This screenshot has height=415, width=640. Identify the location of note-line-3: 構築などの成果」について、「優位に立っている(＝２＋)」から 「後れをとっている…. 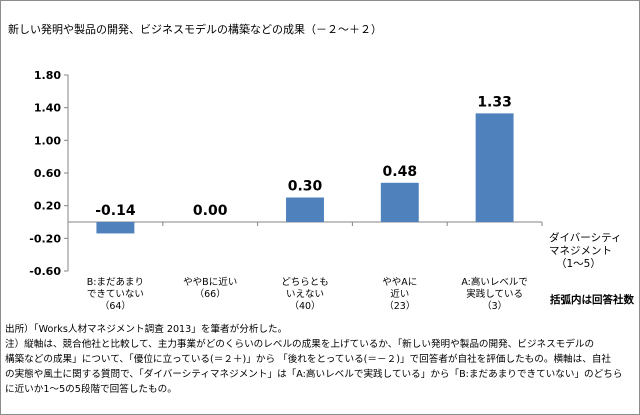
(308, 359).